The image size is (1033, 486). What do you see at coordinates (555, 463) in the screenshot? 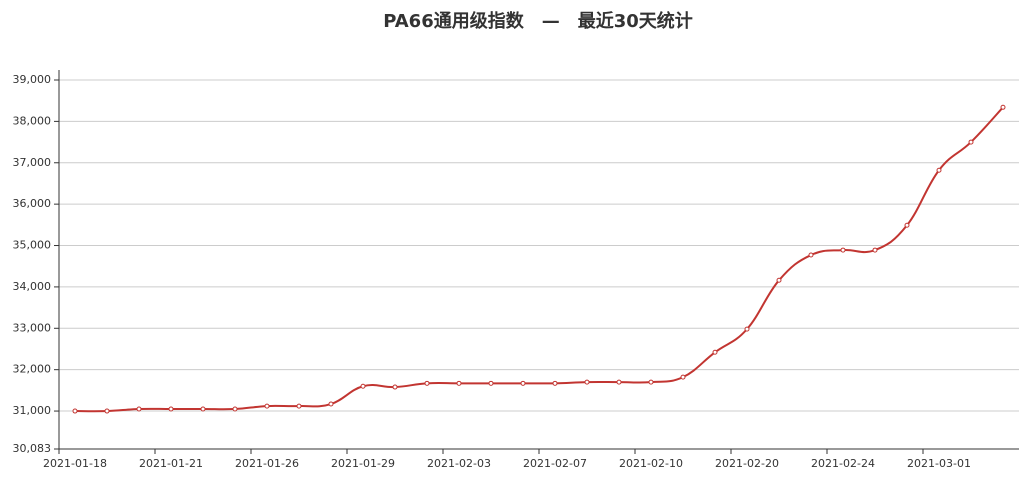
I see `x-tick-label: 2021-02-07` at bounding box center [555, 463].